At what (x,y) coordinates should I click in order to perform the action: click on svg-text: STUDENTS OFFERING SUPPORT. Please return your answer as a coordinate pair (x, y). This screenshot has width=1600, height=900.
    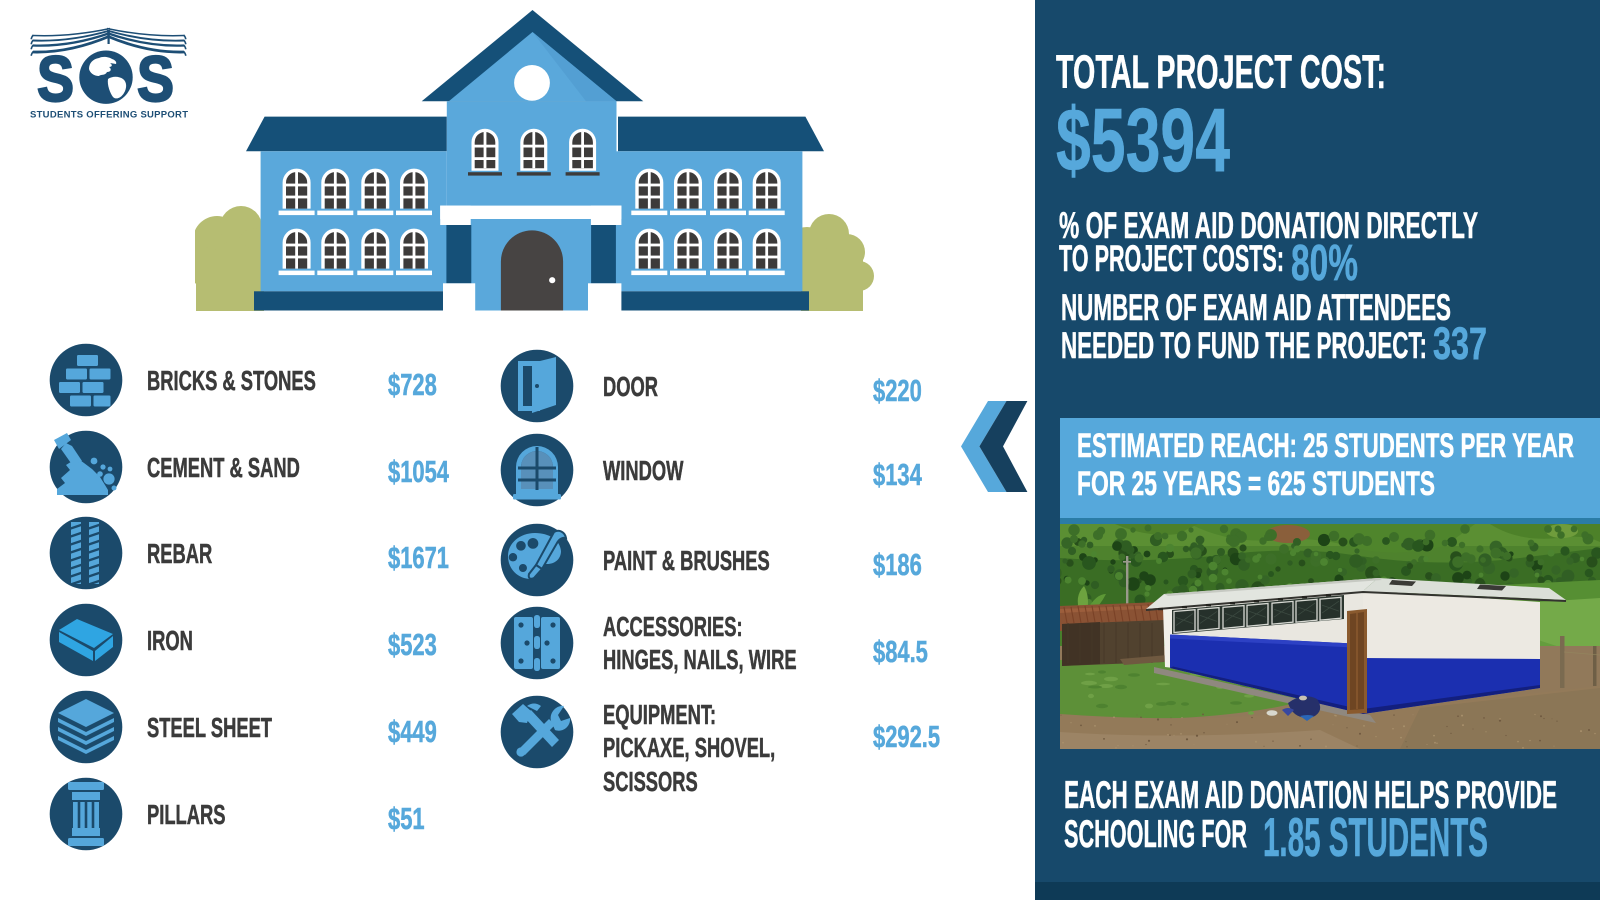
    Looking at the image, I should click on (109, 115).